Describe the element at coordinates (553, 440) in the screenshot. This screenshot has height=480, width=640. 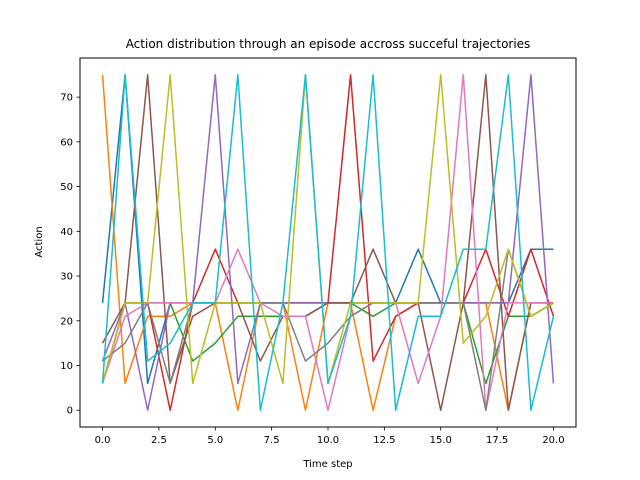
I see `x-tick-label: 20.0` at that location.